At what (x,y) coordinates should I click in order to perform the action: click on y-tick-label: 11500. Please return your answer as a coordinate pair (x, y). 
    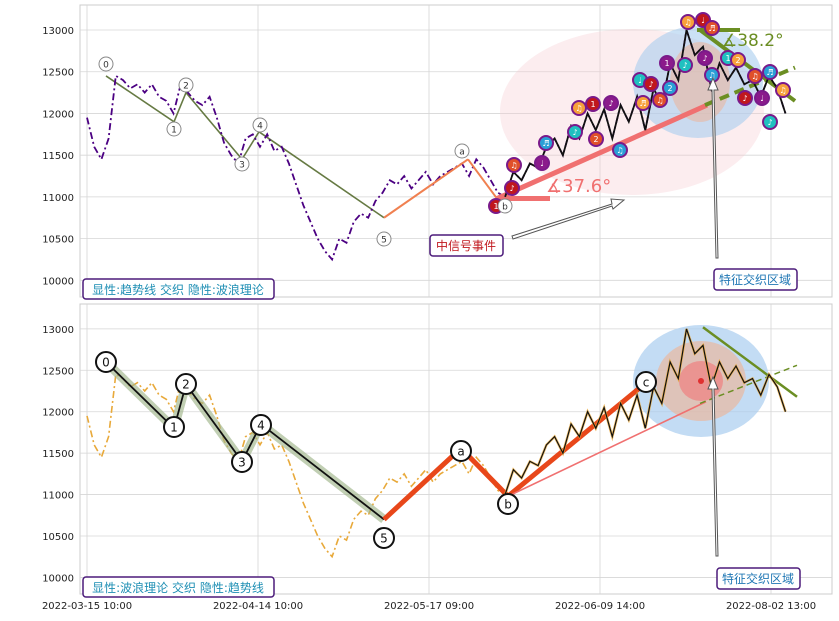
    Looking at the image, I should click on (58, 156).